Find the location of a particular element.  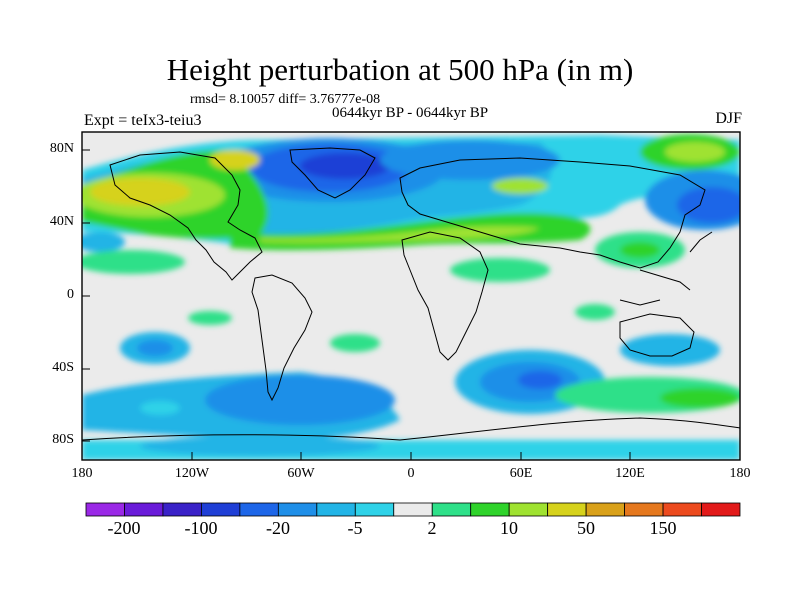

x-tick-label: 0 is located at coordinates (411, 473).